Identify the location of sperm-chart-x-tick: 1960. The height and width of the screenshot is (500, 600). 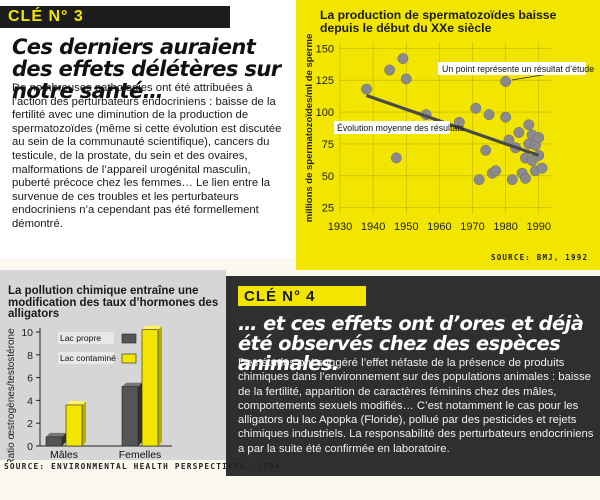
(439, 227).